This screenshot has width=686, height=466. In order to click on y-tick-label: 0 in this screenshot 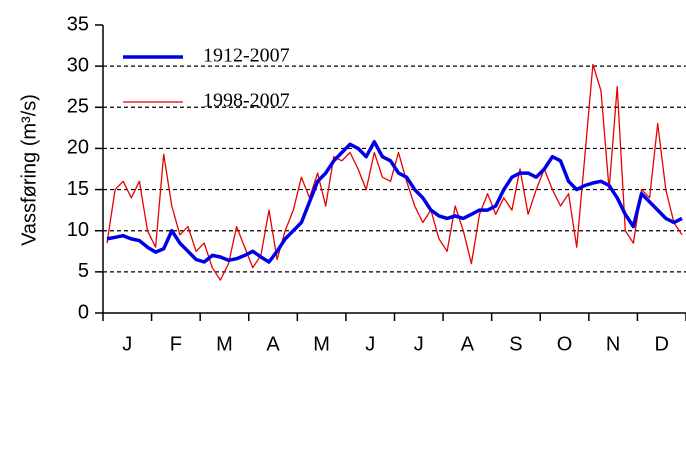, I will do `click(83, 312)`.